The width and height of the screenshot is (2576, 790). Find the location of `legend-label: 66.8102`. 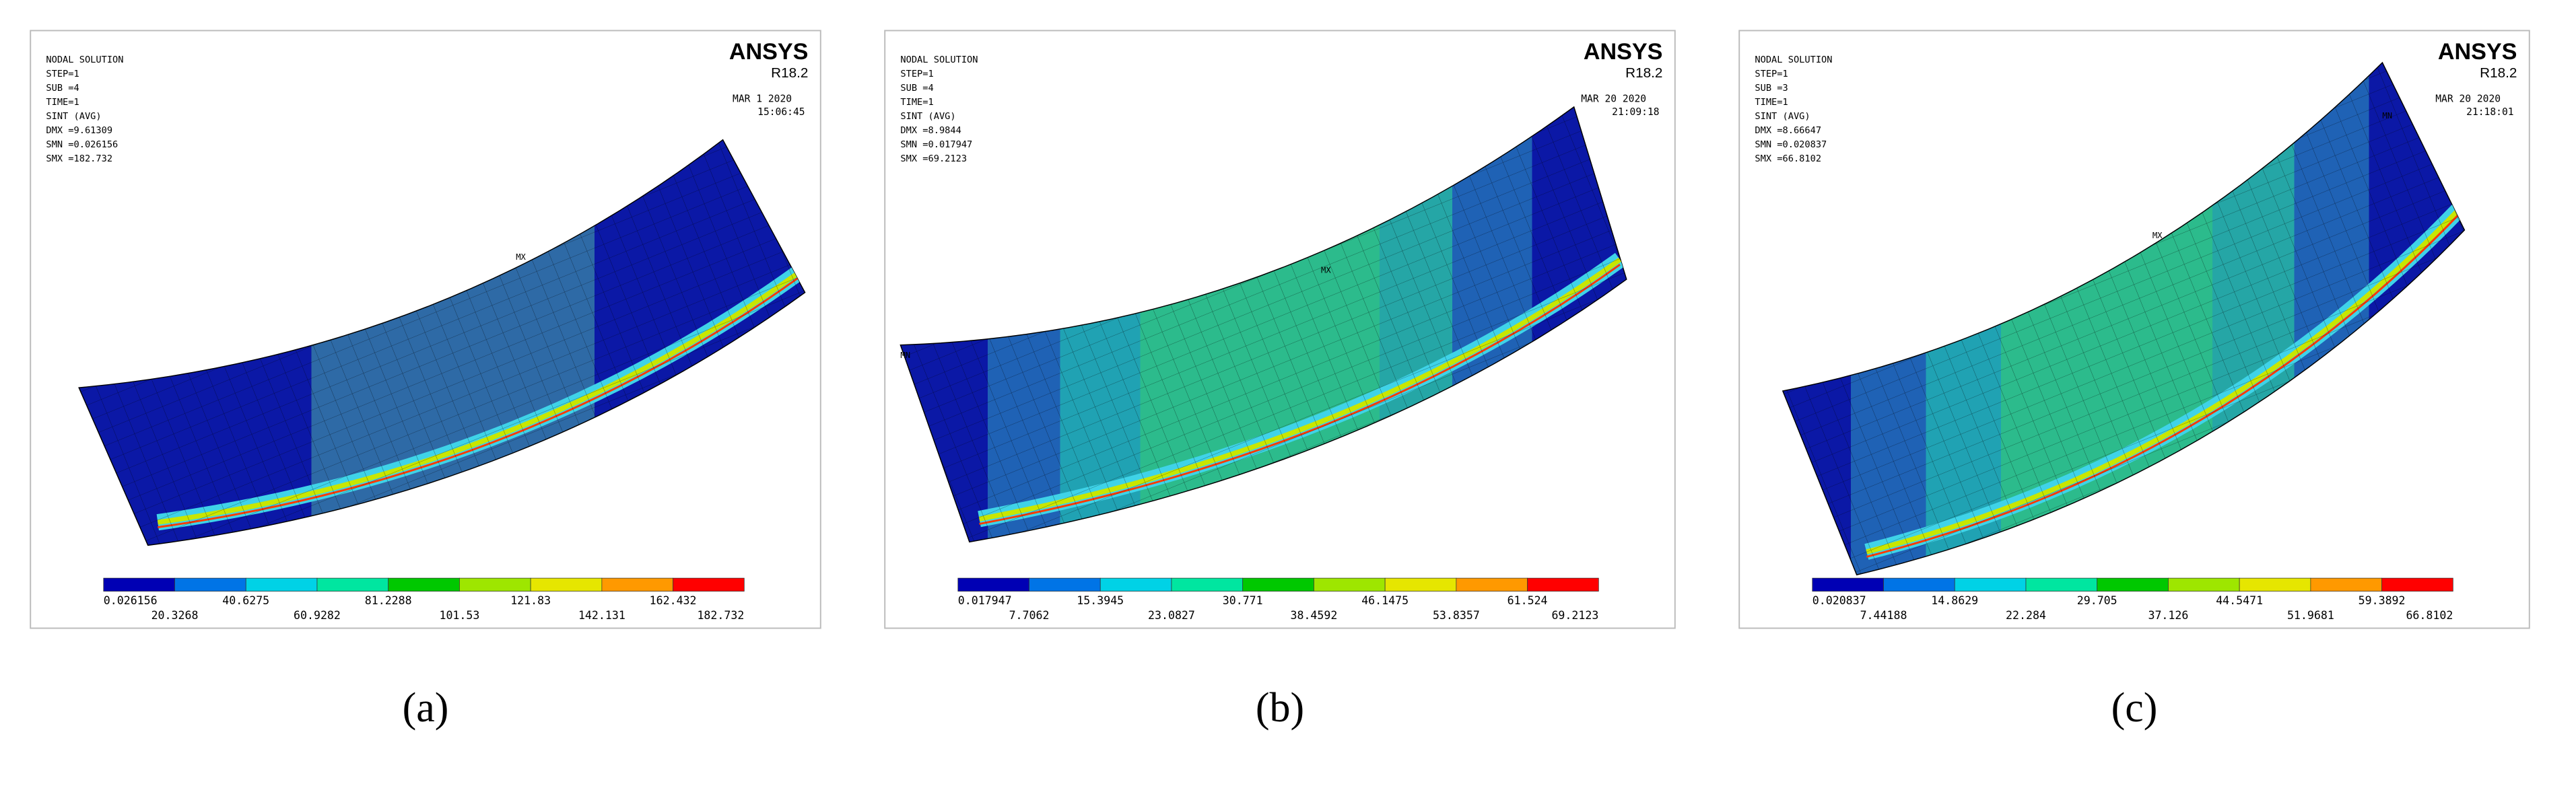

legend-label: 66.8102 is located at coordinates (2429, 615).